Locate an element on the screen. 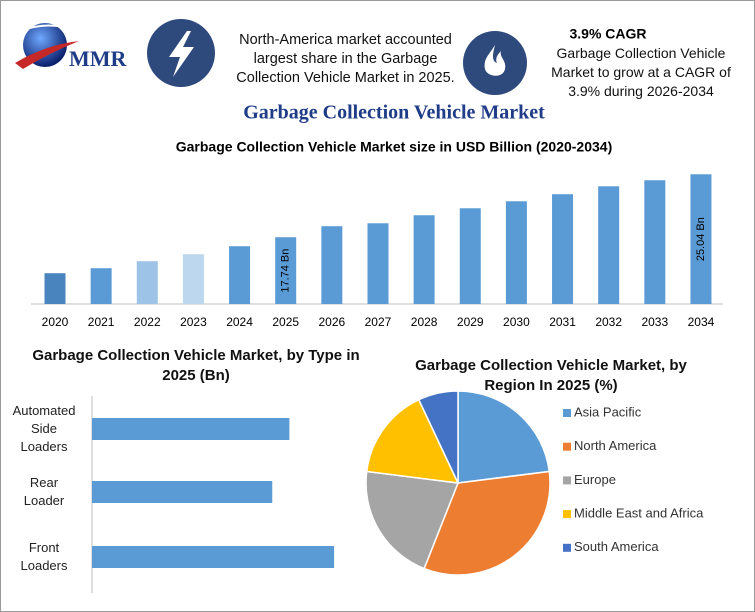  y-tick-label: Front Loaders is located at coordinates (44, 556).